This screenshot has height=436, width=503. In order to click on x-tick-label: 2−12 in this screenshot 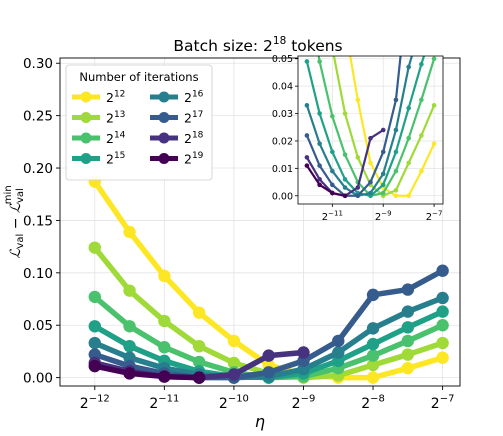, I will do `click(95, 403)`.